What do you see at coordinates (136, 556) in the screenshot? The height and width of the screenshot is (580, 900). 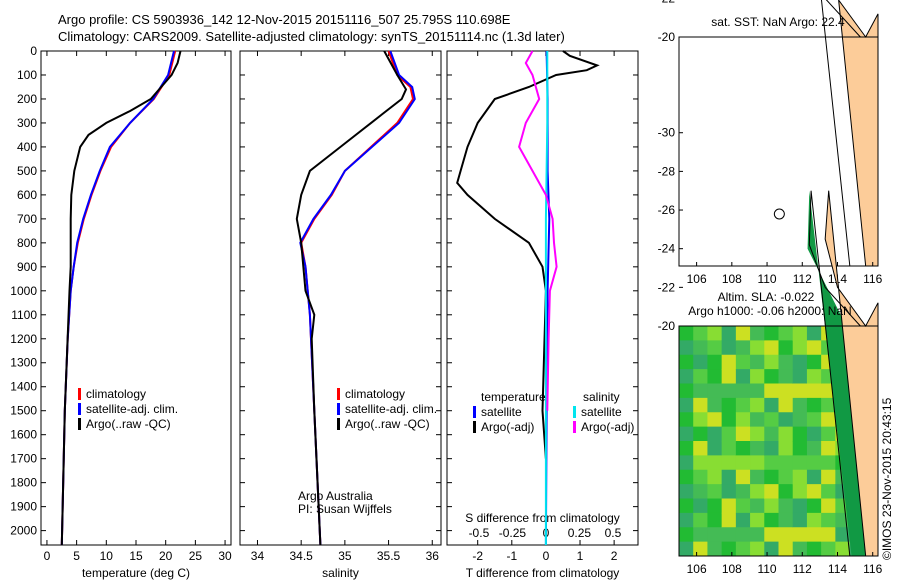 I see `x-tick-label: 15` at bounding box center [136, 556].